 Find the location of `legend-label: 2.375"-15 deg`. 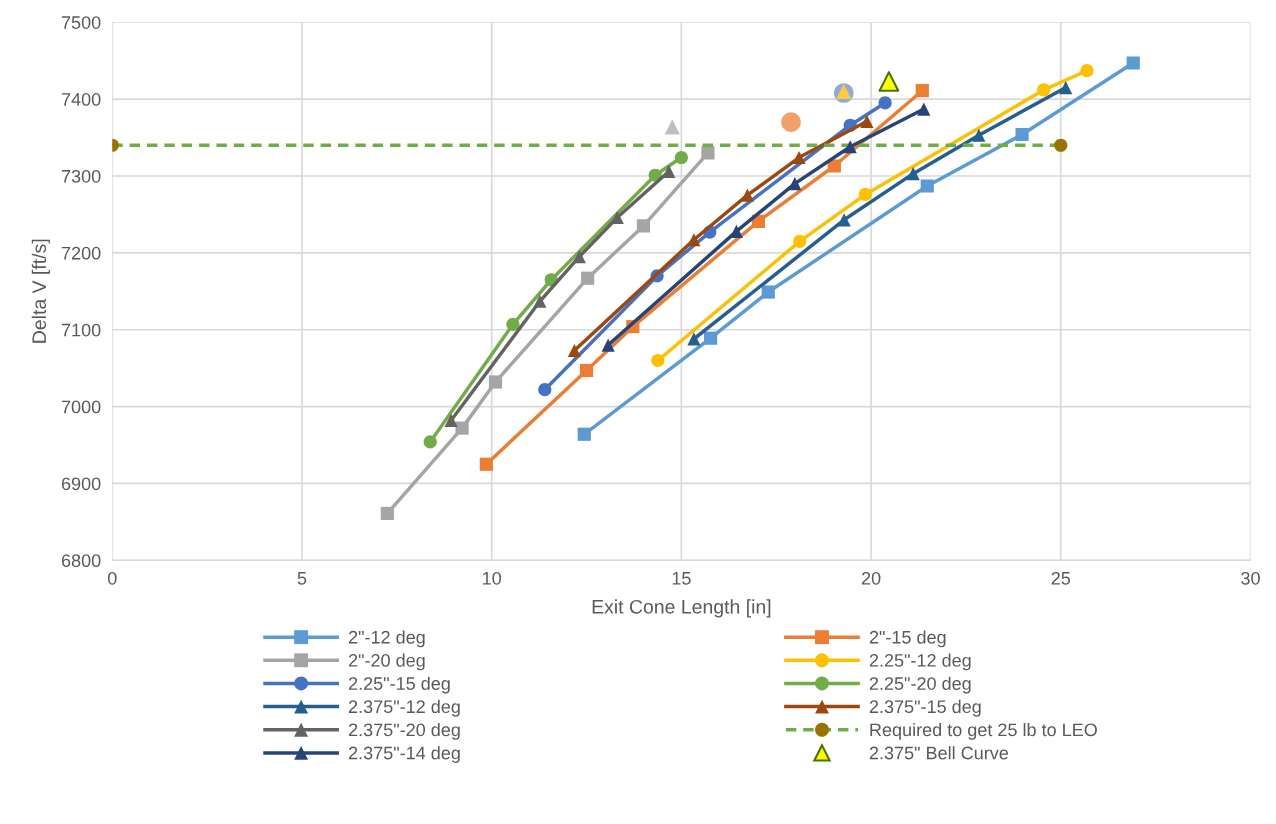

legend-label: 2.375"-15 deg is located at coordinates (925, 708).